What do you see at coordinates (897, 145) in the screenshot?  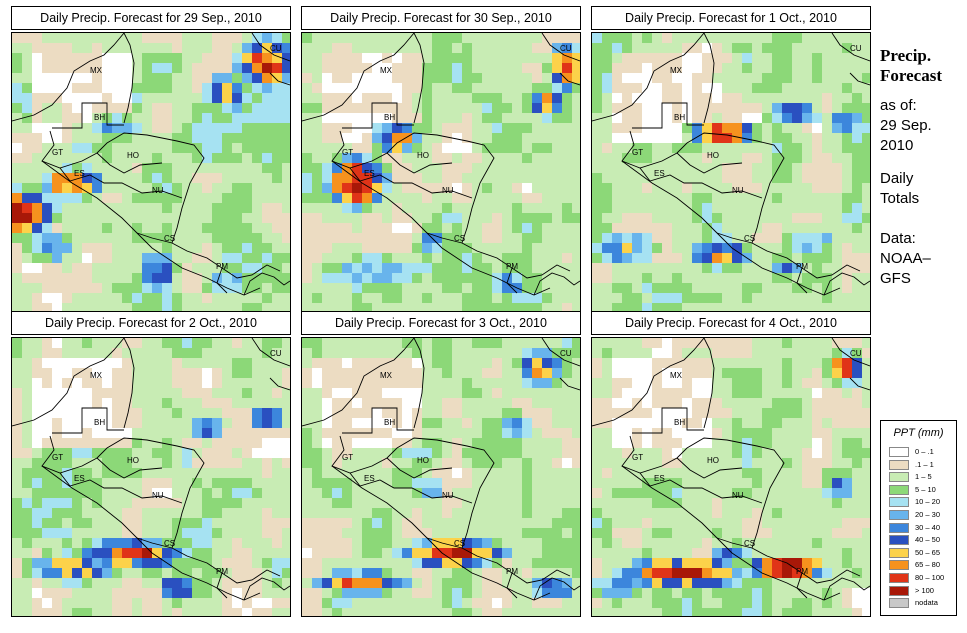 I see `asof-line-3: 2010` at bounding box center [897, 145].